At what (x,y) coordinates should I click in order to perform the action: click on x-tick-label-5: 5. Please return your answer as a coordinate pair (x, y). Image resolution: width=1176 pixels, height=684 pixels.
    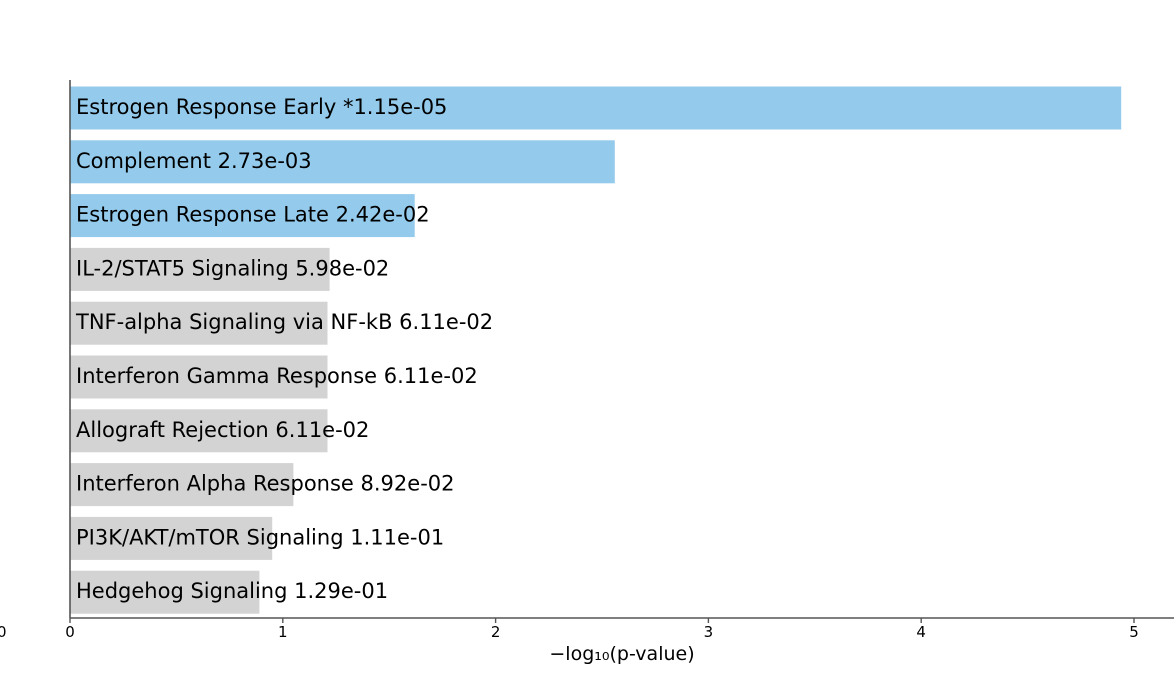
    Looking at the image, I should click on (1134, 632).